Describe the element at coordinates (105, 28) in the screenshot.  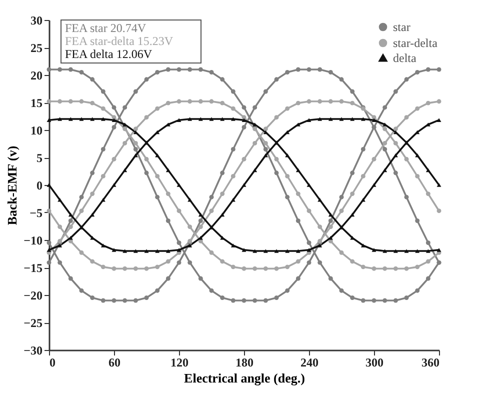
I see `annotation: FEA star 20.74V` at that location.